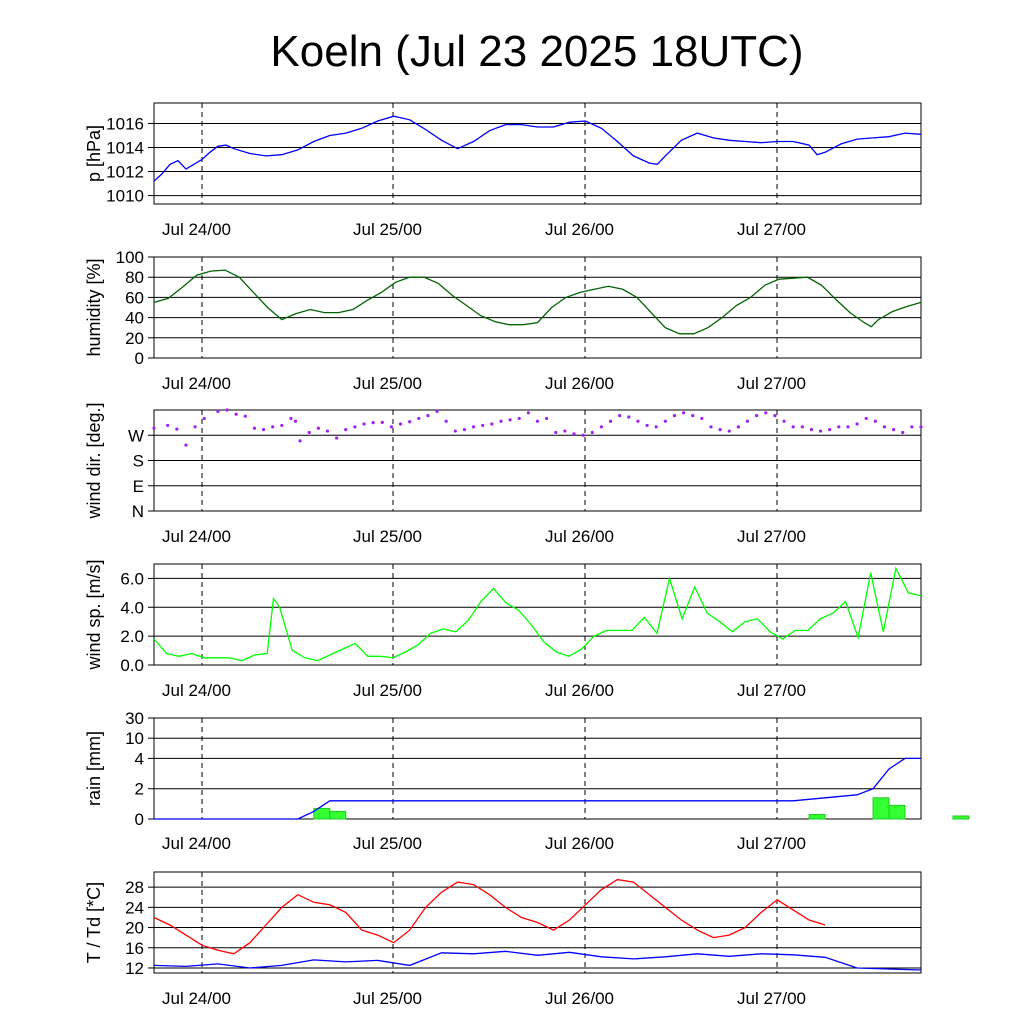 This screenshot has width=1024, height=1024. Describe the element at coordinates (134, 968) in the screenshot. I see `y-tick-label: 12` at that location.